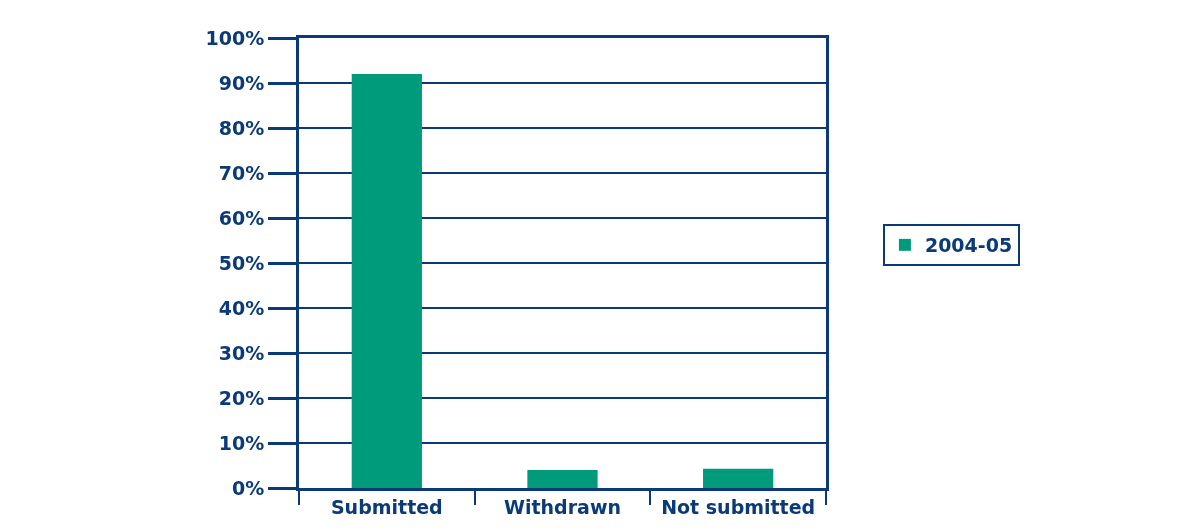 The height and width of the screenshot is (532, 1199). What do you see at coordinates (738, 506) in the screenshot?
I see `x-tick-label: Not submitted` at bounding box center [738, 506].